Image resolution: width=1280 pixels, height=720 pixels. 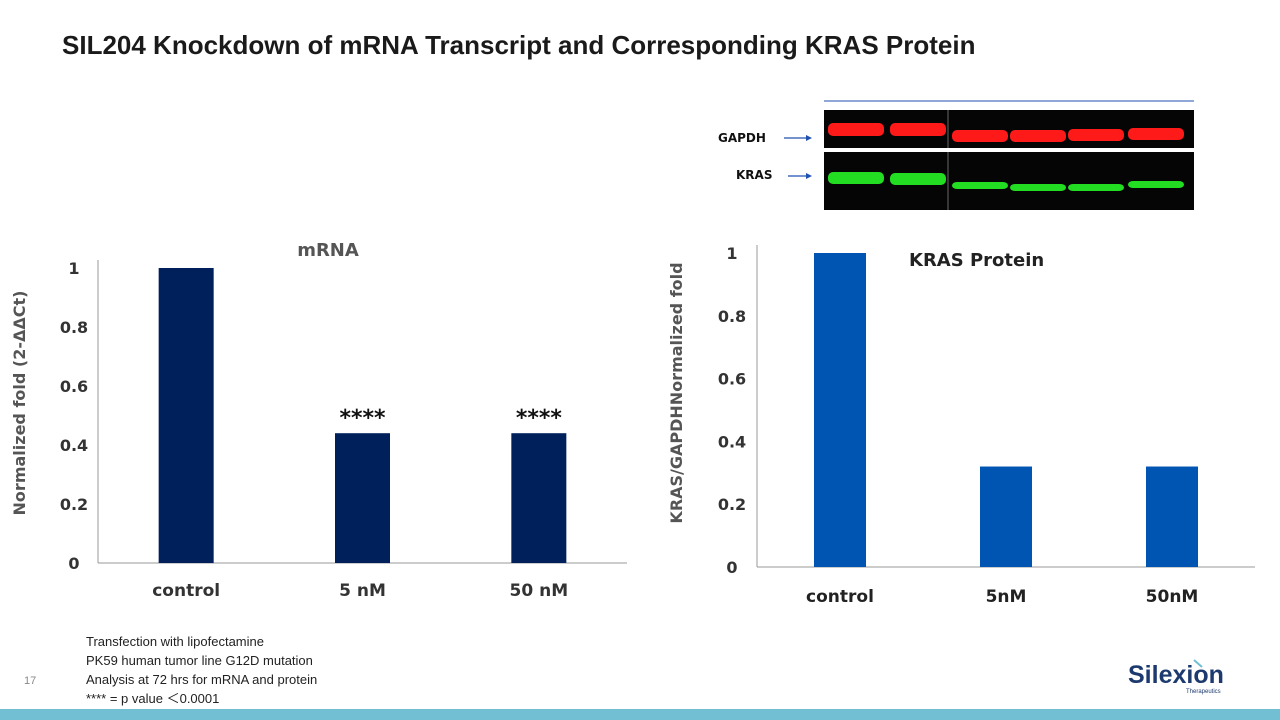 I want to click on blot-label-gapdh: GAPDH, so click(x=742, y=138).